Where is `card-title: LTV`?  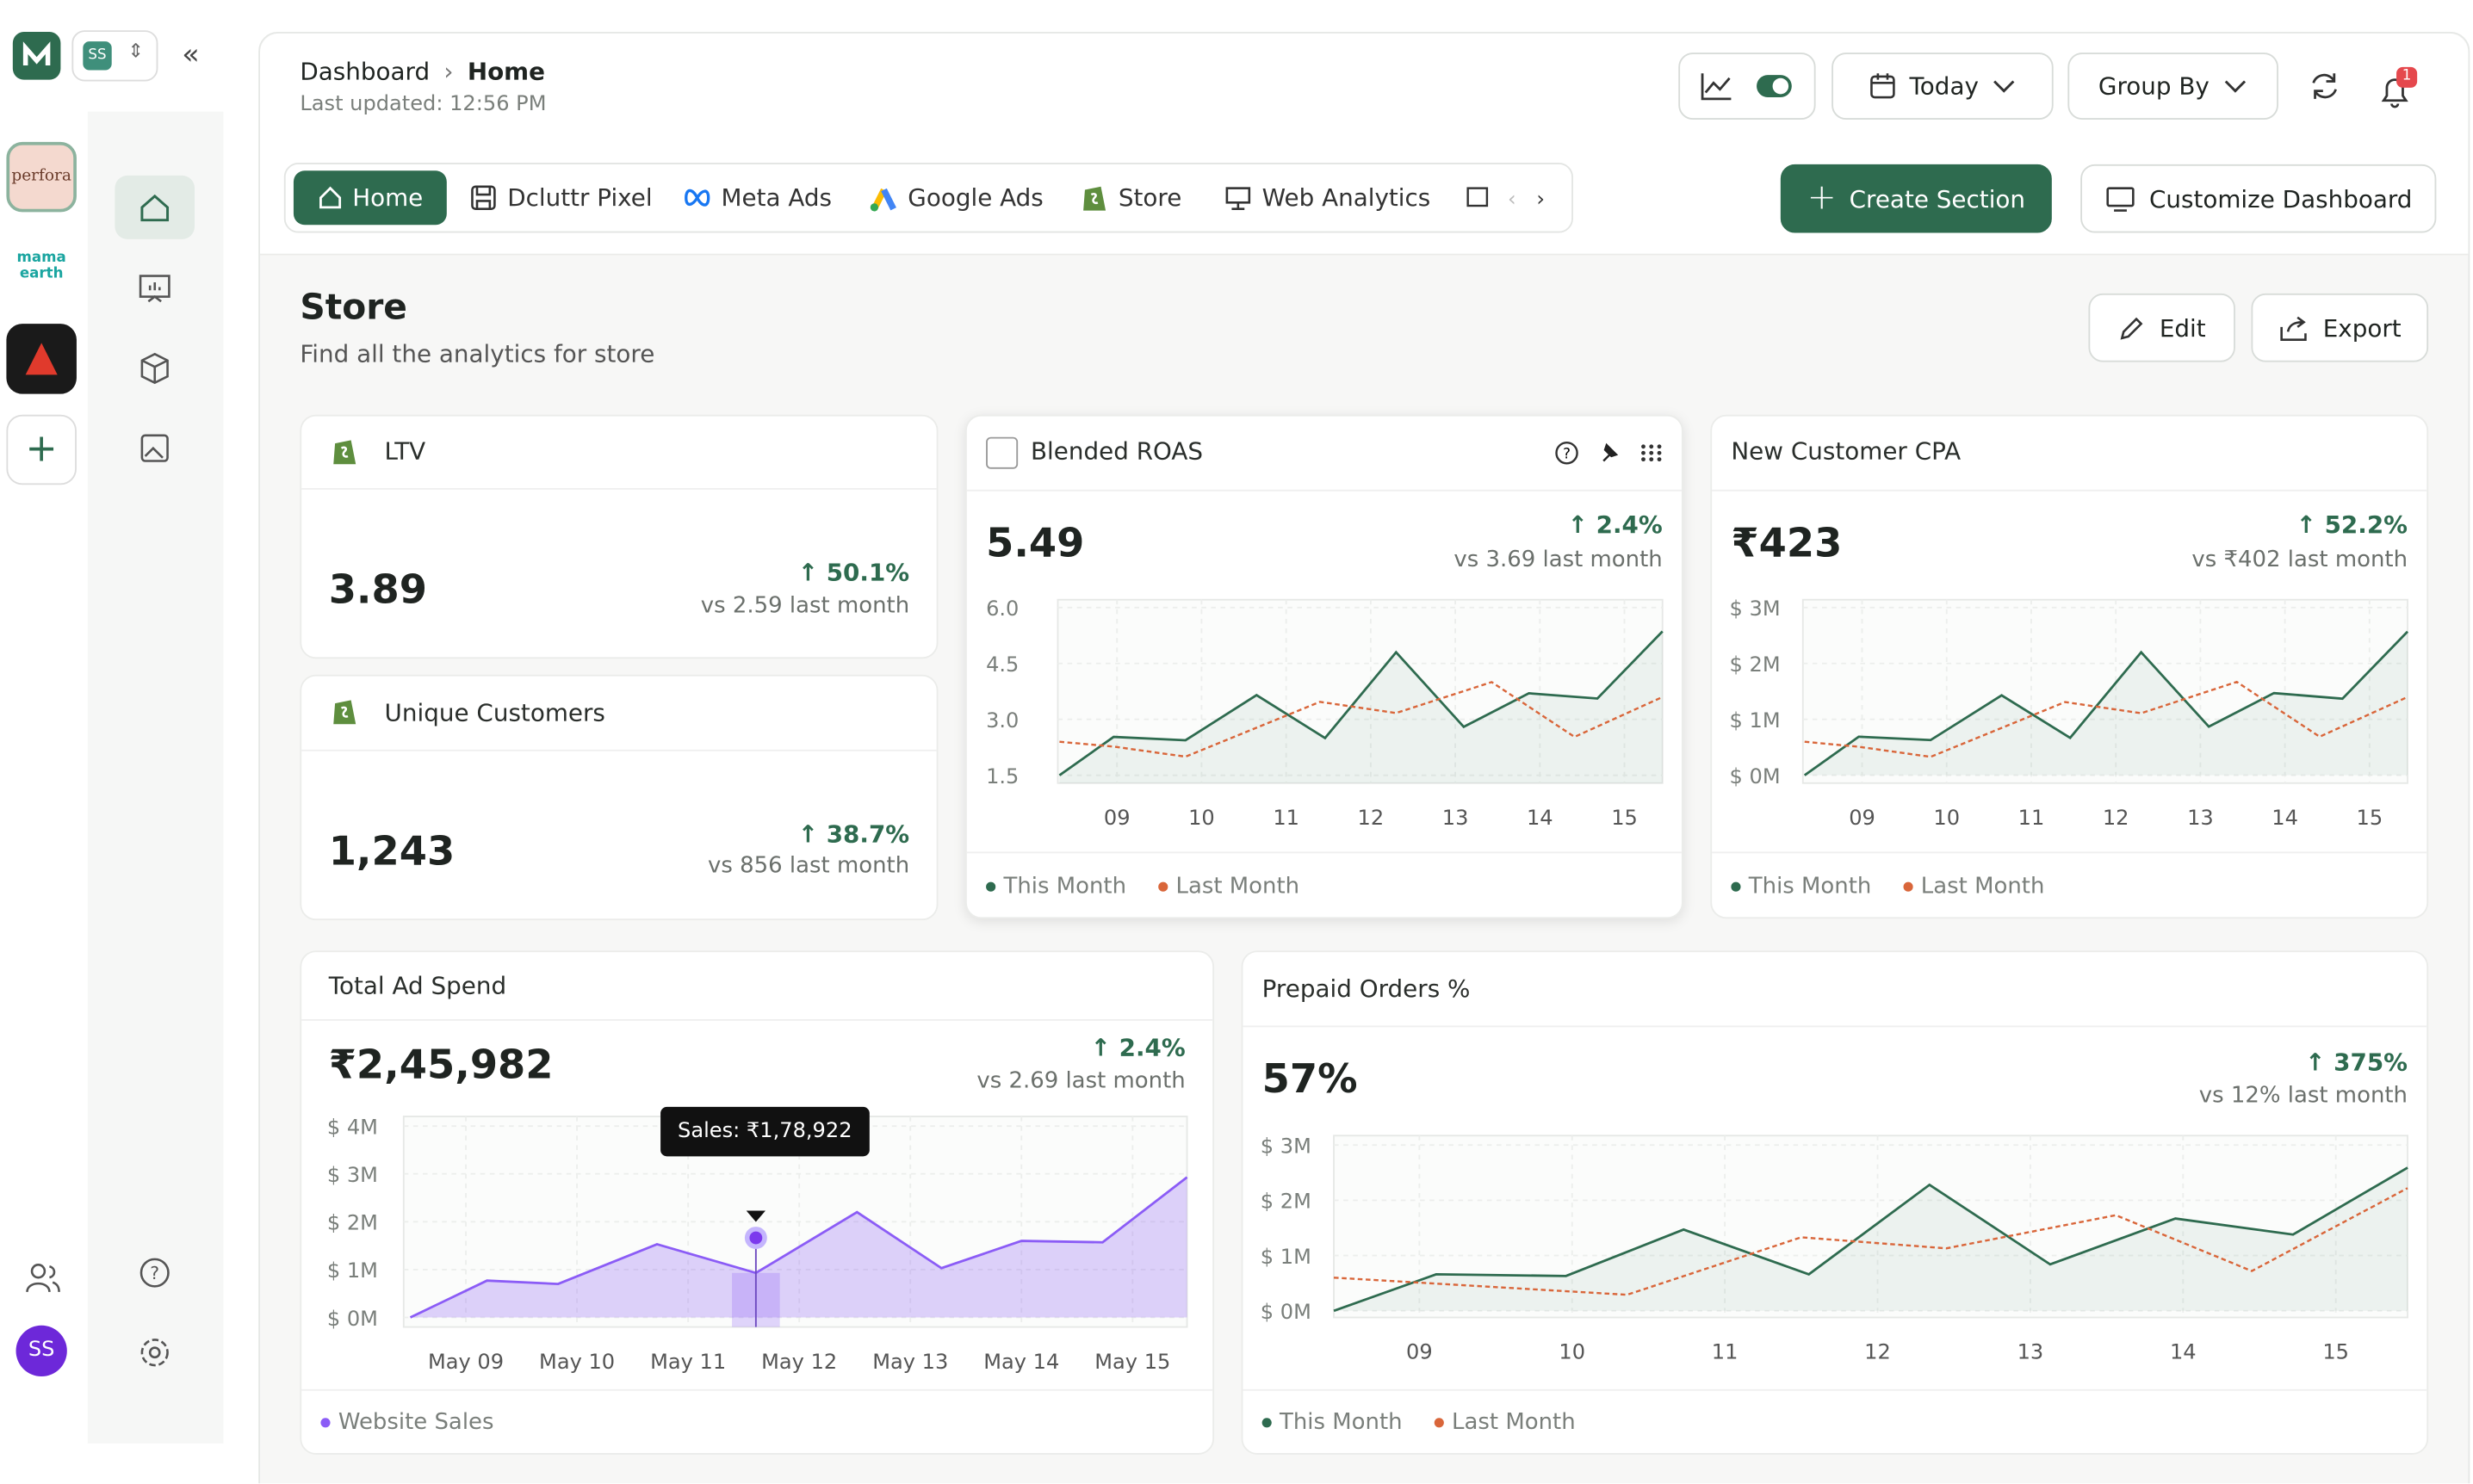 card-title: LTV is located at coordinates (405, 451).